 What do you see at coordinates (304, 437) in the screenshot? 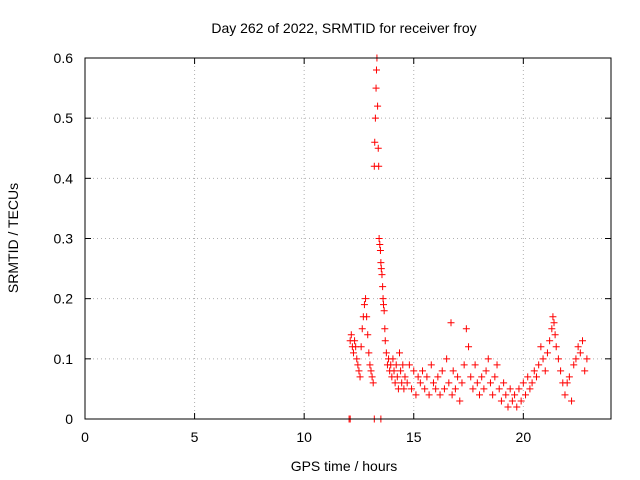
I see `x-tick-label: 10` at bounding box center [304, 437].